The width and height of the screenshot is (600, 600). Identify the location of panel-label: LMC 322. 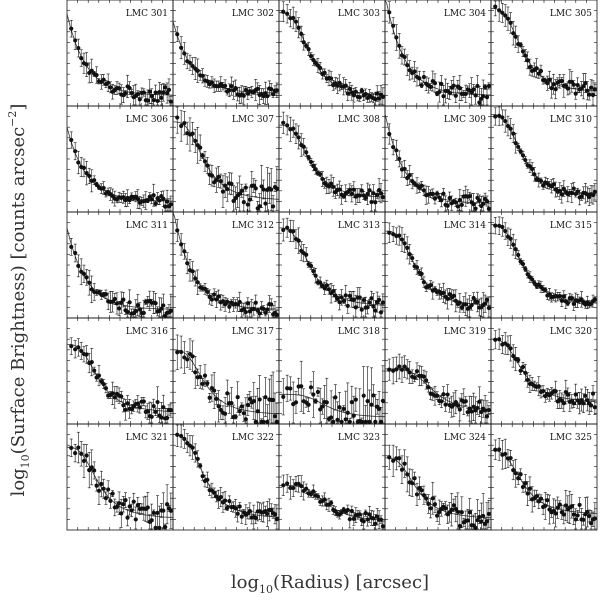
(253, 438).